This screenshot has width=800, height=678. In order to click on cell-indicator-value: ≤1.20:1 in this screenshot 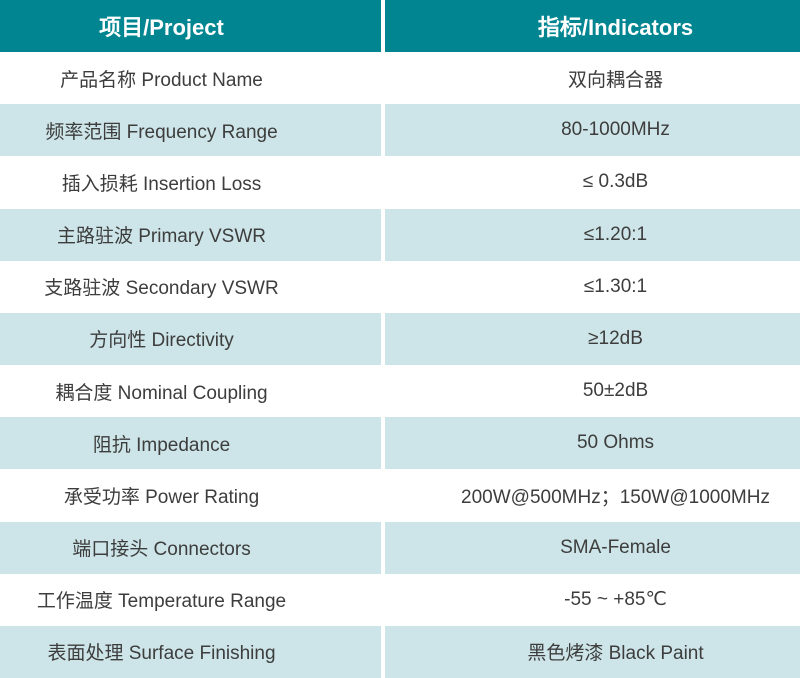, I will do `click(615, 234)`.